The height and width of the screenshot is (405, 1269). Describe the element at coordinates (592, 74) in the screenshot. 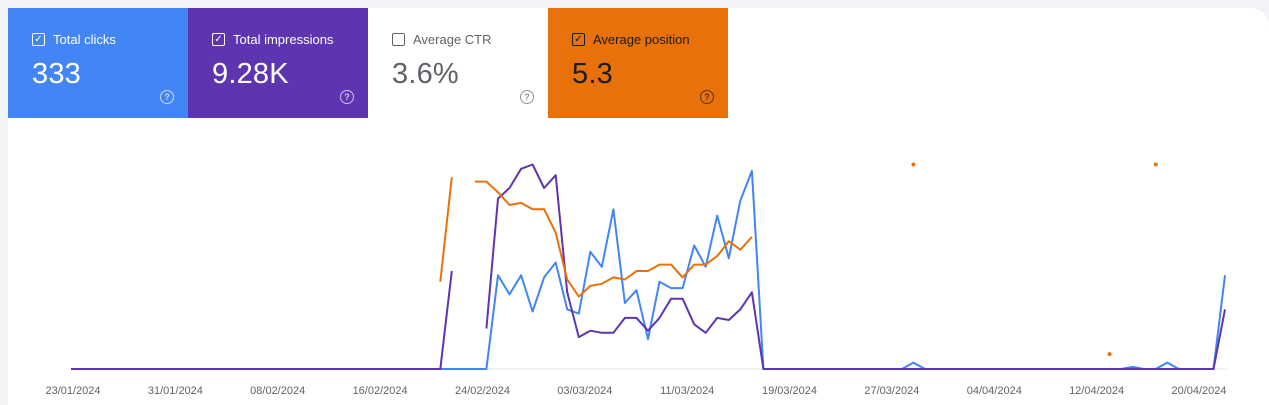

I see `metric-value: 5.3` at that location.